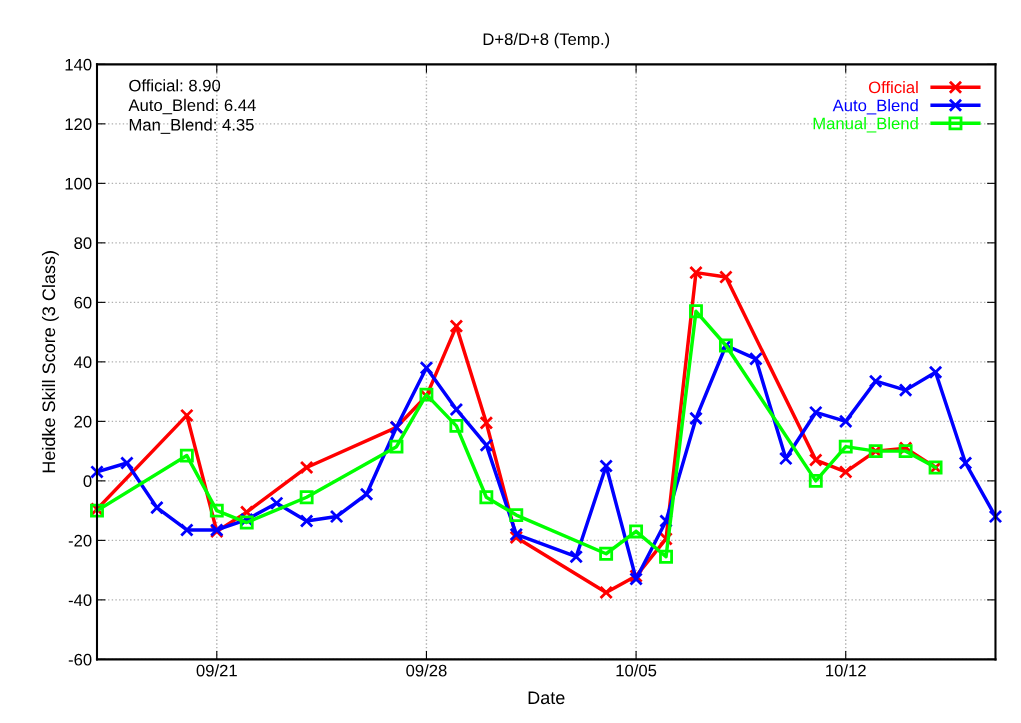  What do you see at coordinates (78, 64) in the screenshot?
I see `y-tick-label: 140` at bounding box center [78, 64].